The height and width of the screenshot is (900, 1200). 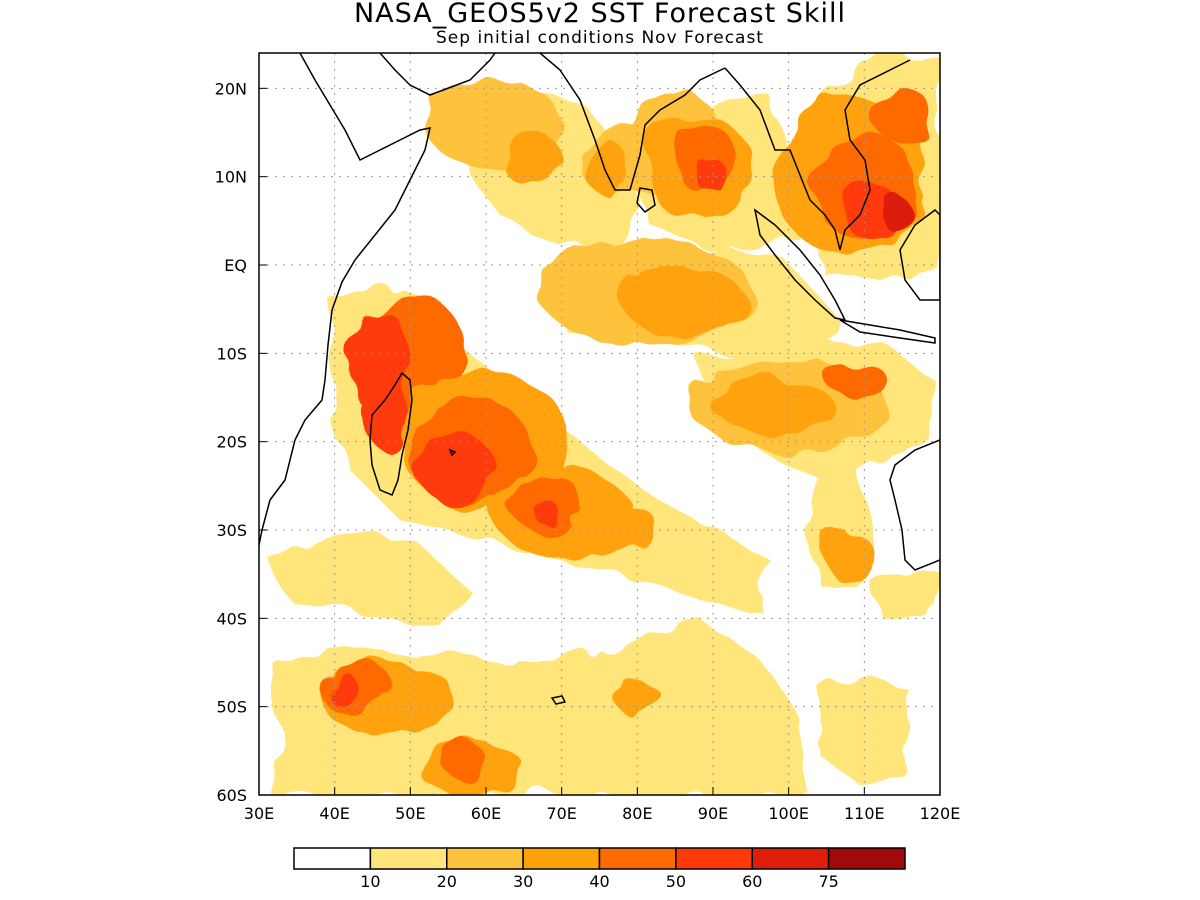 I want to click on lat-tick-label: EQ, so click(x=235, y=265).